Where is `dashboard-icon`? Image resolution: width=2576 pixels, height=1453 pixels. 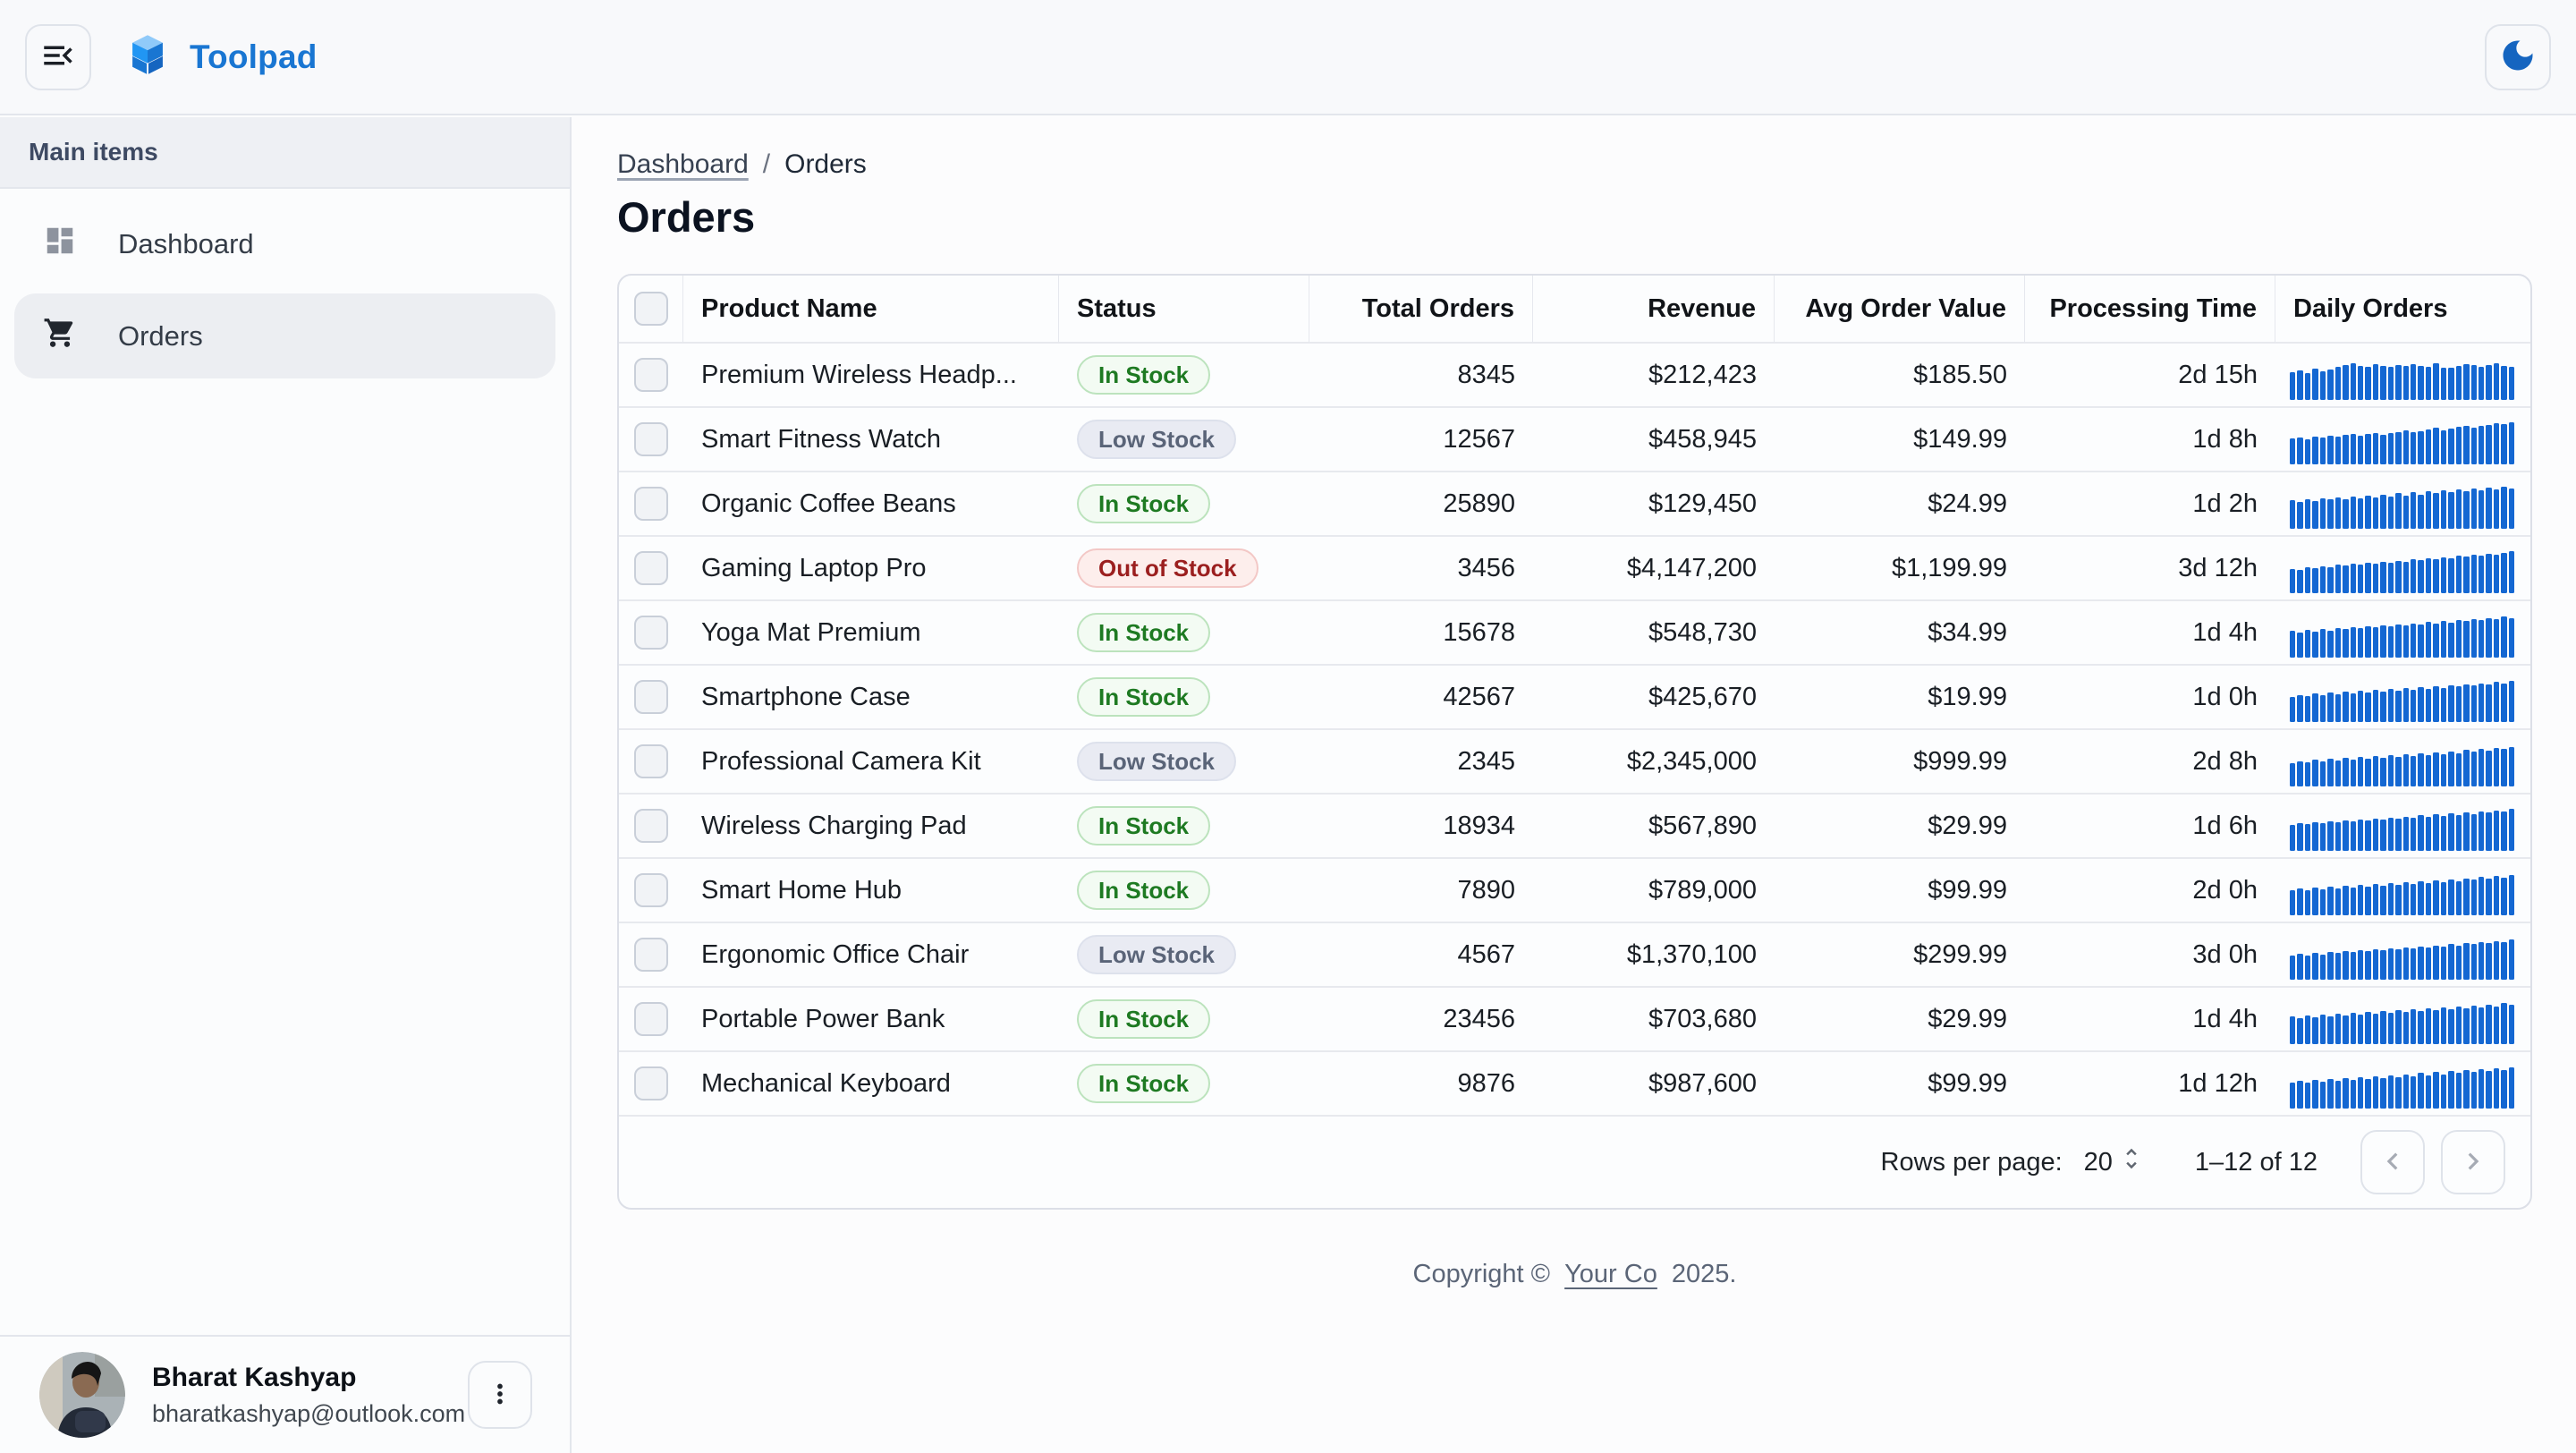
dashboard-icon is located at coordinates (60, 244).